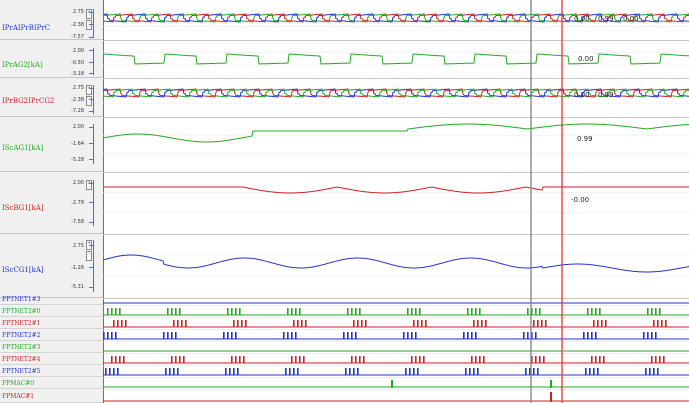 The width and height of the screenshot is (689, 403). Describe the element at coordinates (77, 287) in the screenshot. I see `scale-min: -5.31` at that location.